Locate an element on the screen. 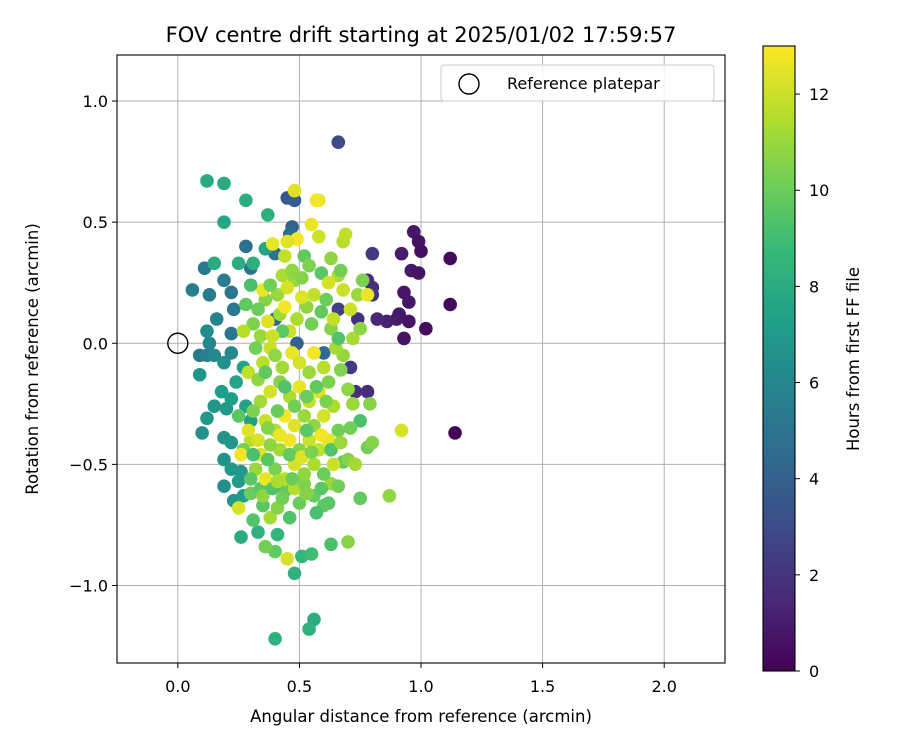 Image resolution: width=900 pixels, height=750 pixels. legend-label-reference-platepar: Reference platepar is located at coordinates (583, 83).